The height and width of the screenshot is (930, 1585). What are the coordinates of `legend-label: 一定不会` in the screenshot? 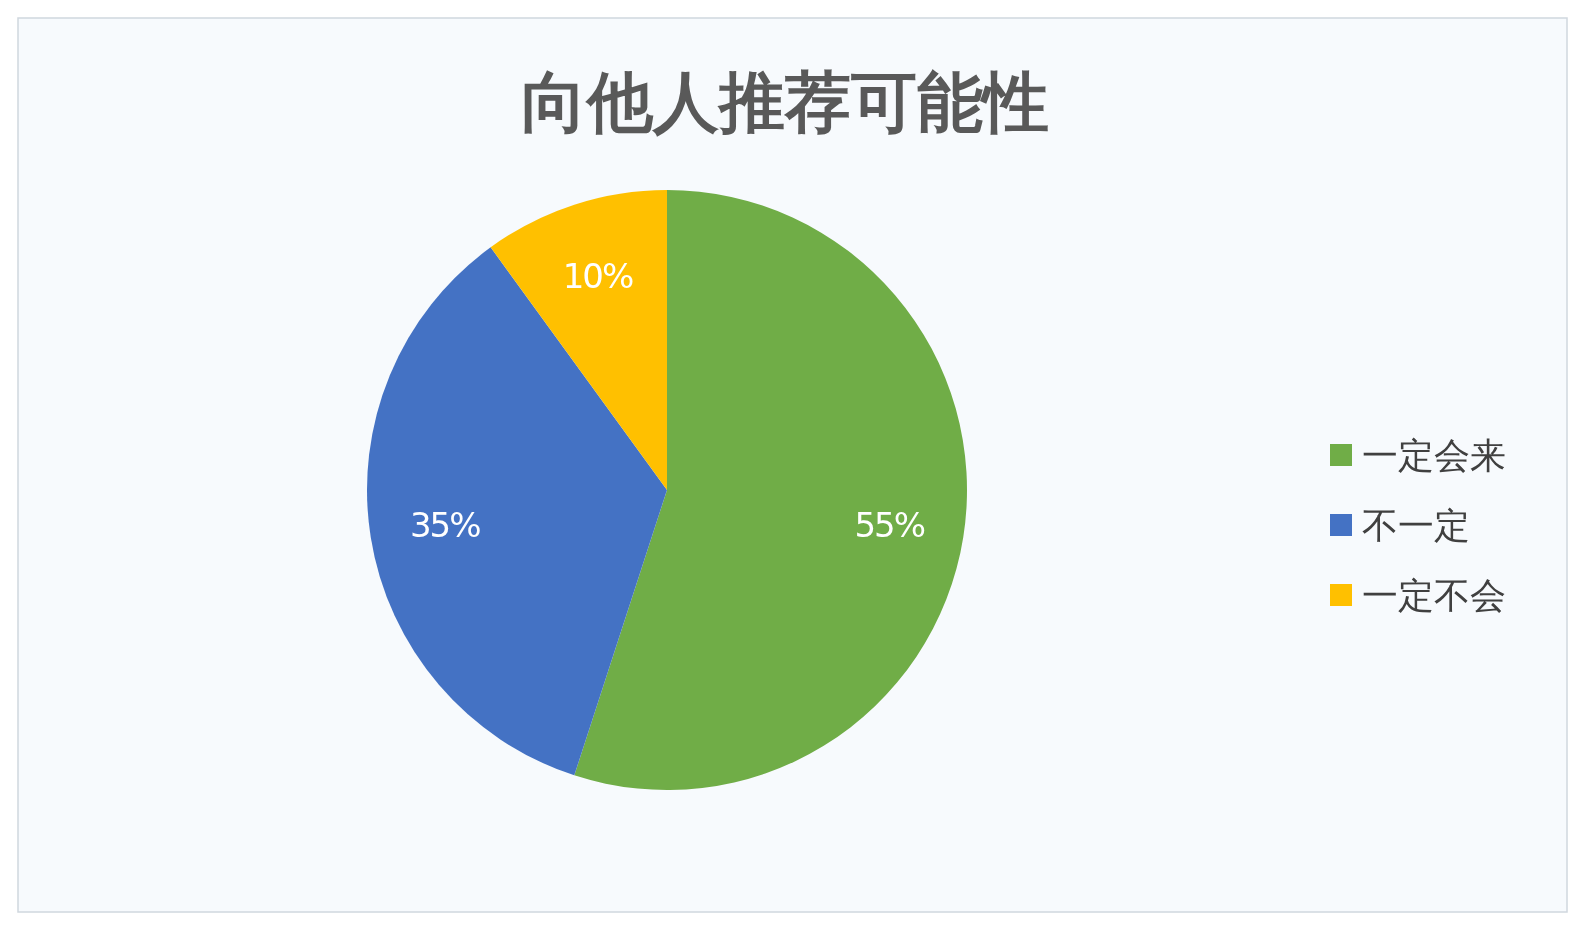 It's located at (1434, 595).